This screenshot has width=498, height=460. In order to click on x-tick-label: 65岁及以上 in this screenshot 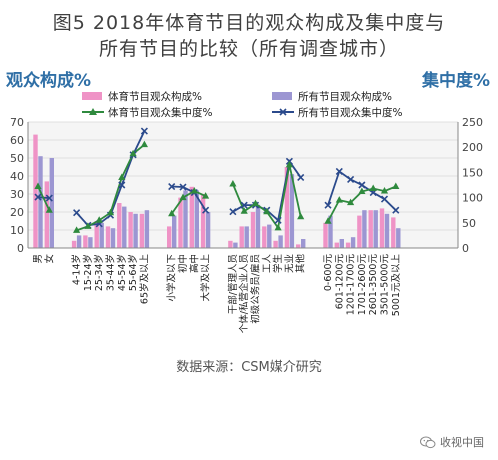, I will do `click(144, 279)`.